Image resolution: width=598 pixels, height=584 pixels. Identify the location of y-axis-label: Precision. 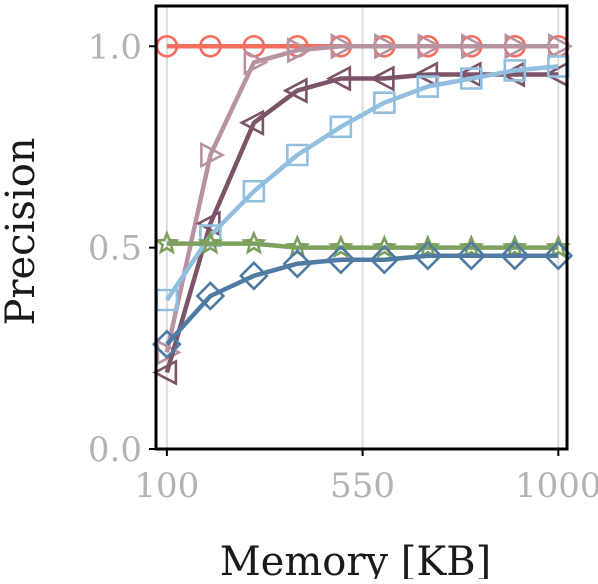
(22, 231).